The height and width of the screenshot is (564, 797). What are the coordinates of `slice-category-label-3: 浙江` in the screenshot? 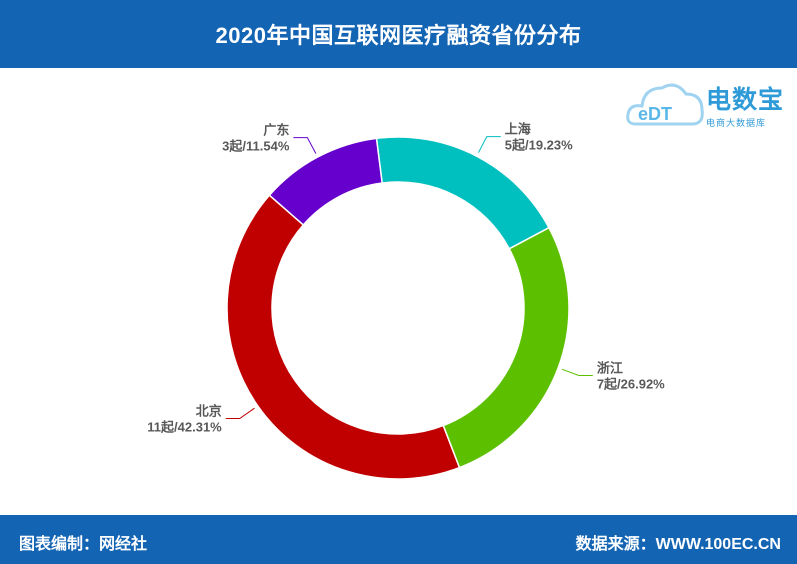 It's located at (610, 367).